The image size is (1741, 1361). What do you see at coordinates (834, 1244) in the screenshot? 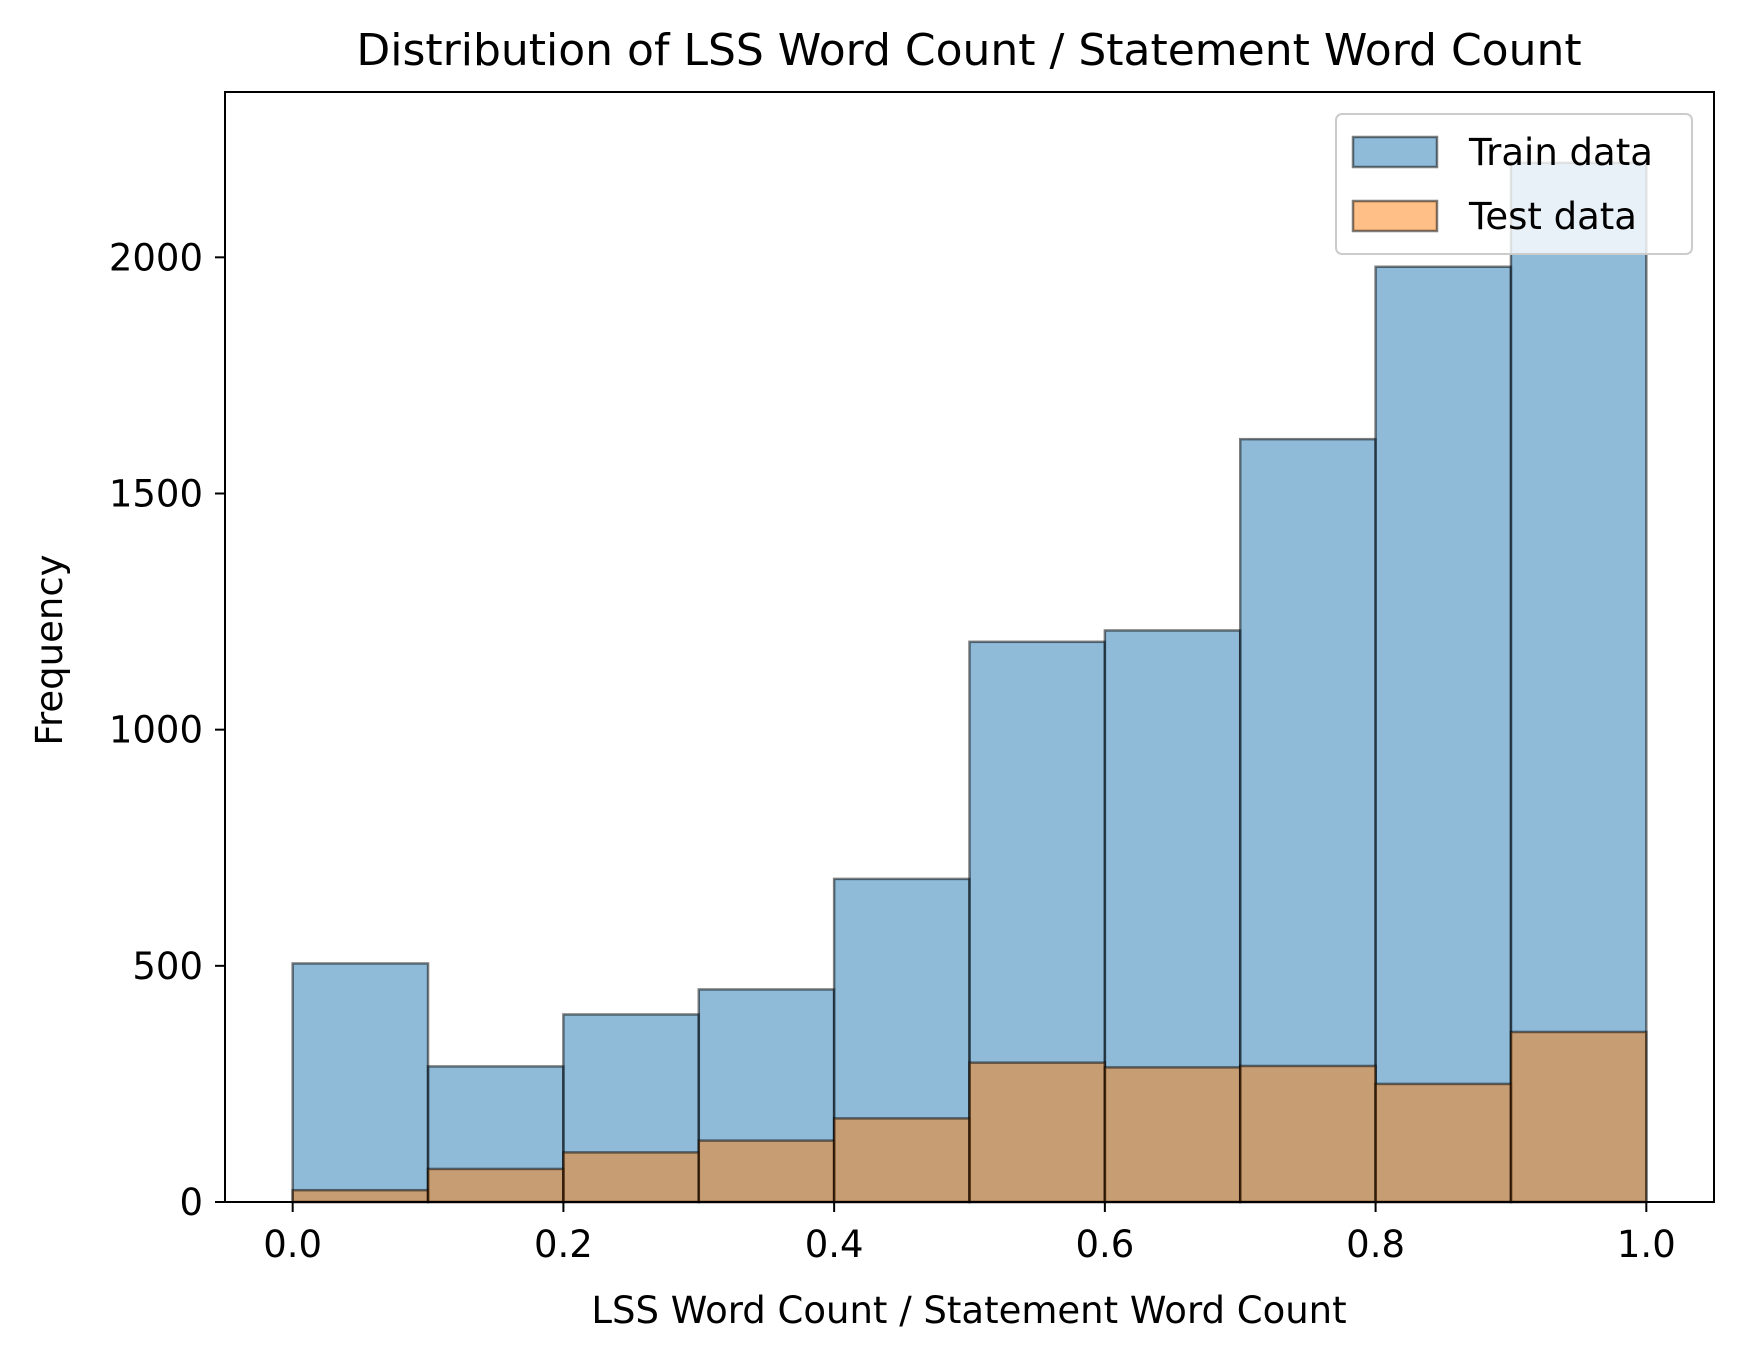
I see `x-tick-label: 0.4` at bounding box center [834, 1244].